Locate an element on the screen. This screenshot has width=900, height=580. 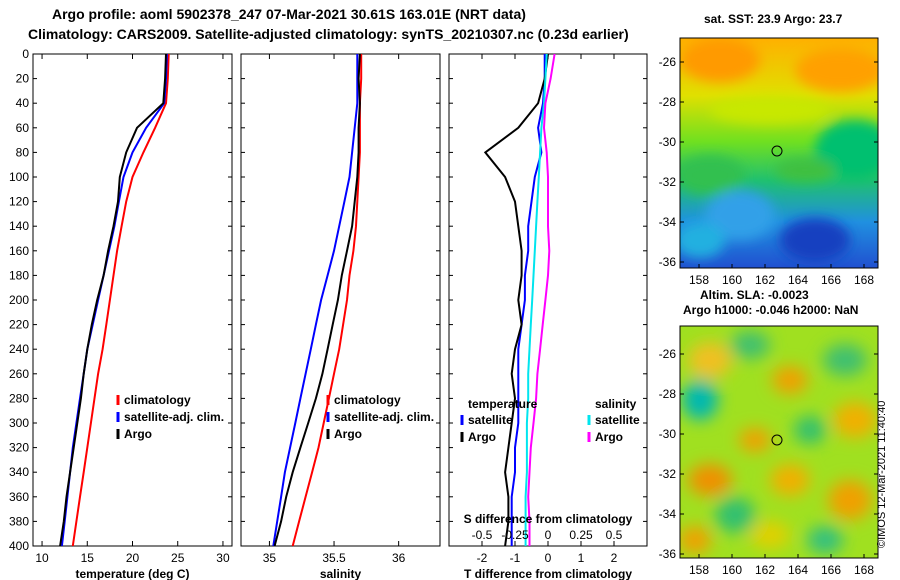
y-tick-label: 400 is located at coordinates (19, 546).